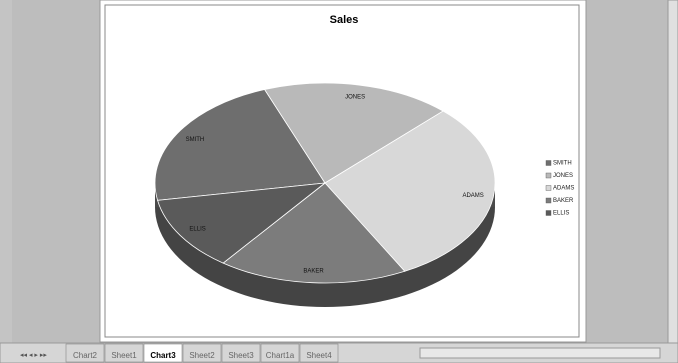  What do you see at coordinates (33, 355) in the screenshot?
I see `tab-nav: ◂◂ ◂ ▸ ▸▸` at bounding box center [33, 355].